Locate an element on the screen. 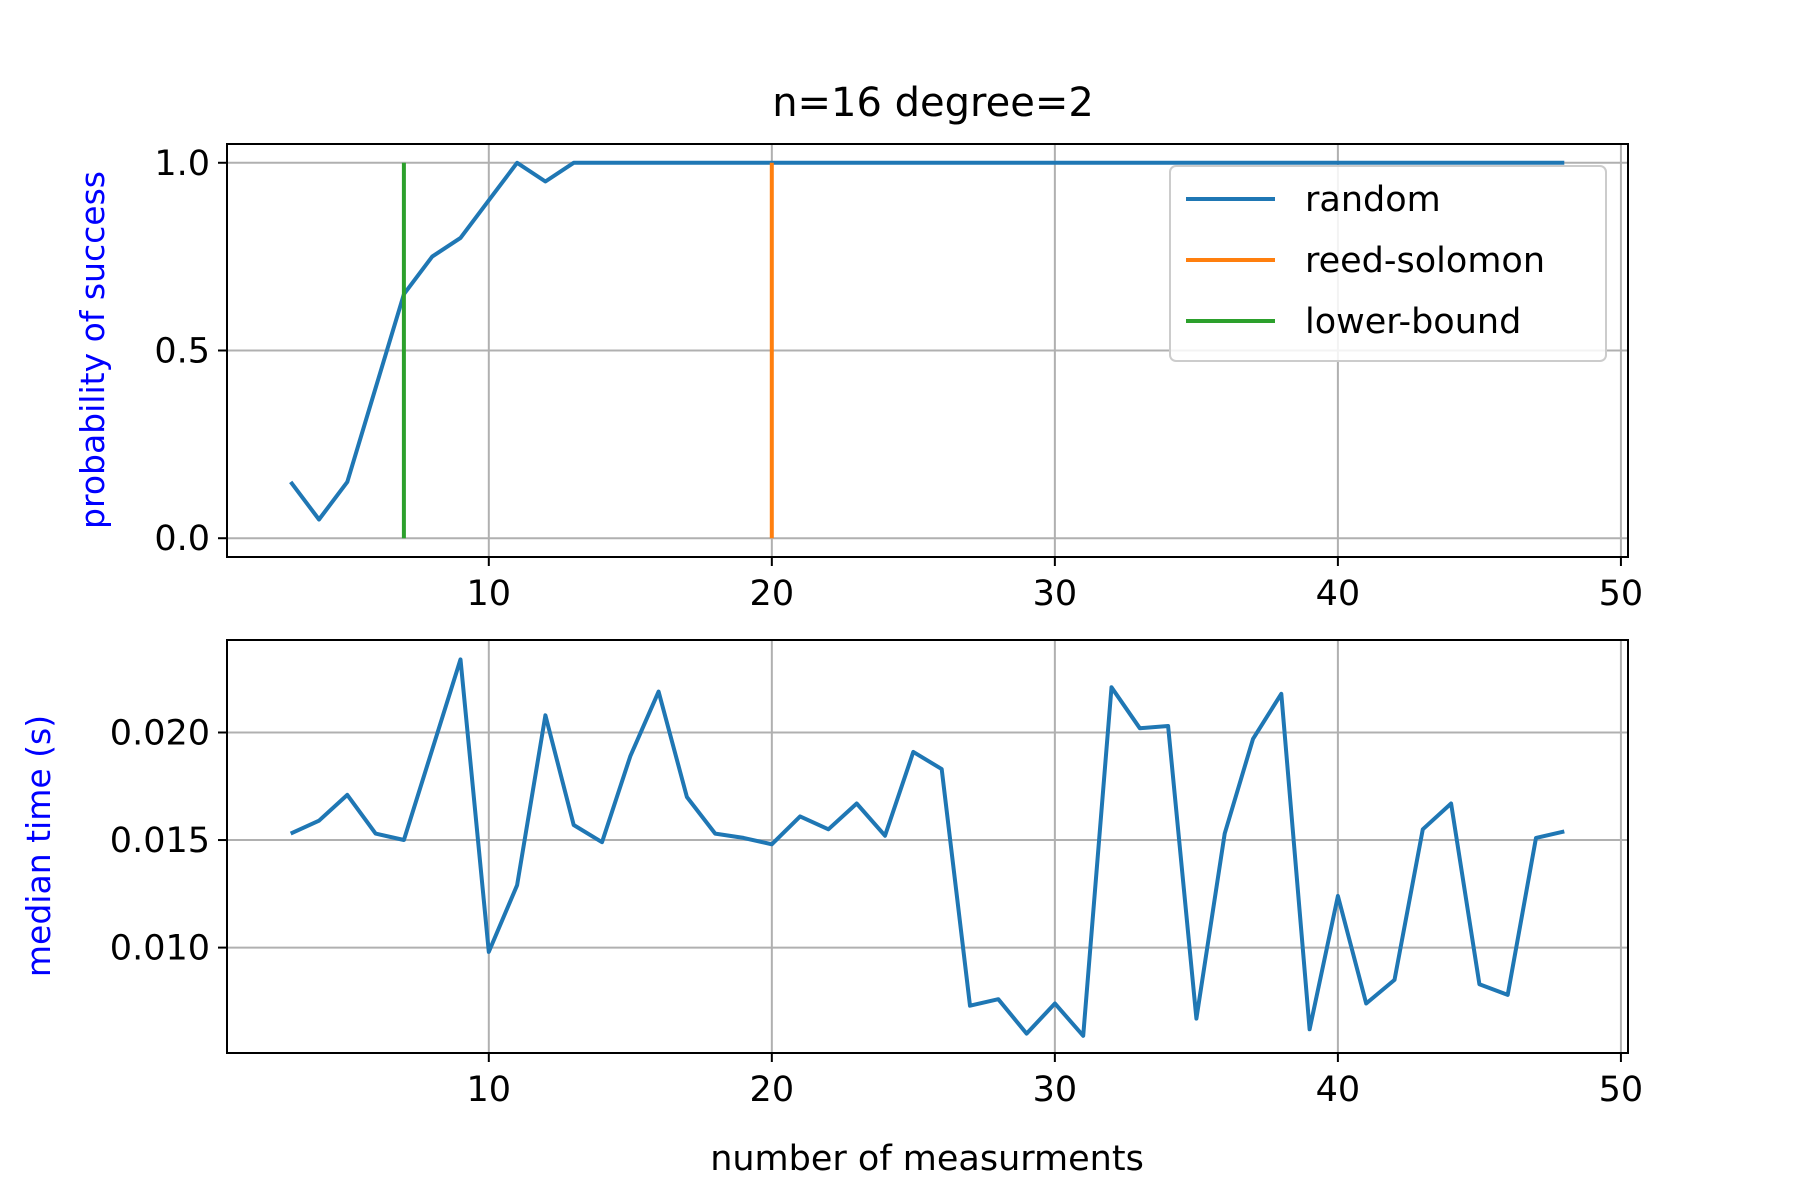  y-axis-label: probability of success is located at coordinates (92, 350).